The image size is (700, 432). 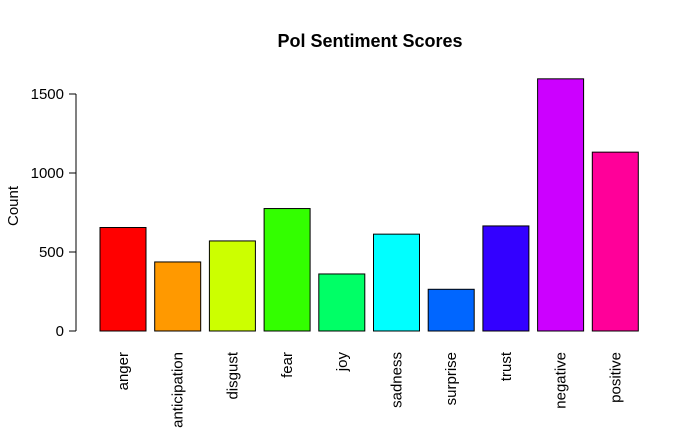 I want to click on y-tick-label: 1500, so click(x=47, y=94).